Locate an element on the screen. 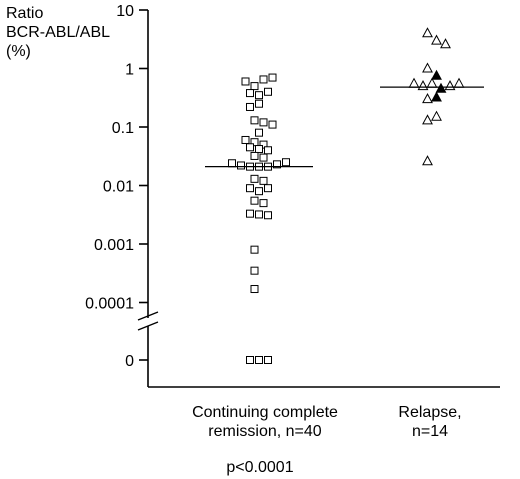 Image resolution: width=520 pixels, height=479 pixels. y-axis-label: Ratio BCR-ABL/ABL (%) is located at coordinates (58, 32).